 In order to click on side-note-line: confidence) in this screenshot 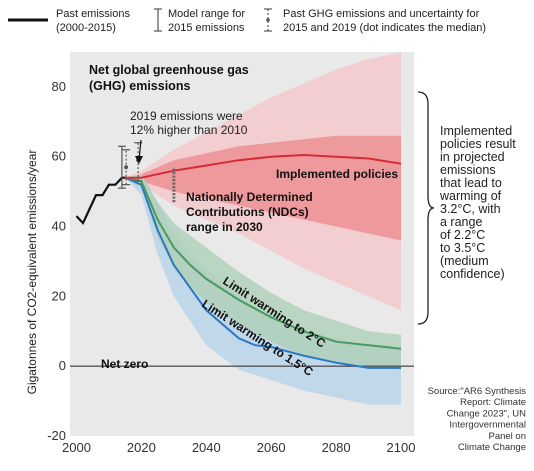, I will do `click(472, 274)`.